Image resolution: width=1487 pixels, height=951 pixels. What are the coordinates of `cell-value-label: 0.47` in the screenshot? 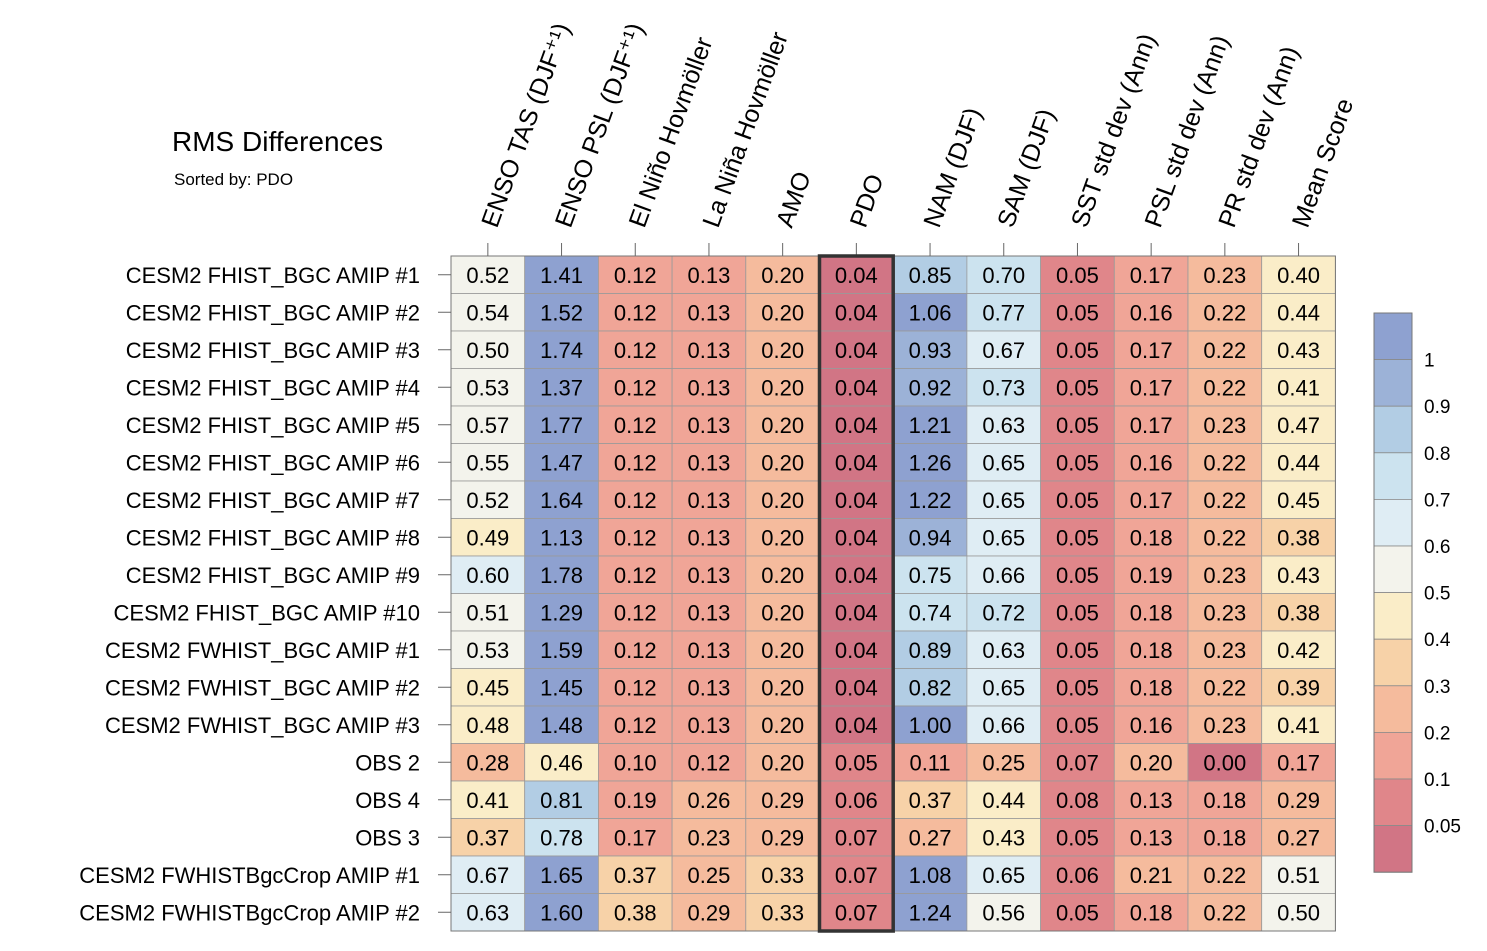 It's located at (1298, 425).